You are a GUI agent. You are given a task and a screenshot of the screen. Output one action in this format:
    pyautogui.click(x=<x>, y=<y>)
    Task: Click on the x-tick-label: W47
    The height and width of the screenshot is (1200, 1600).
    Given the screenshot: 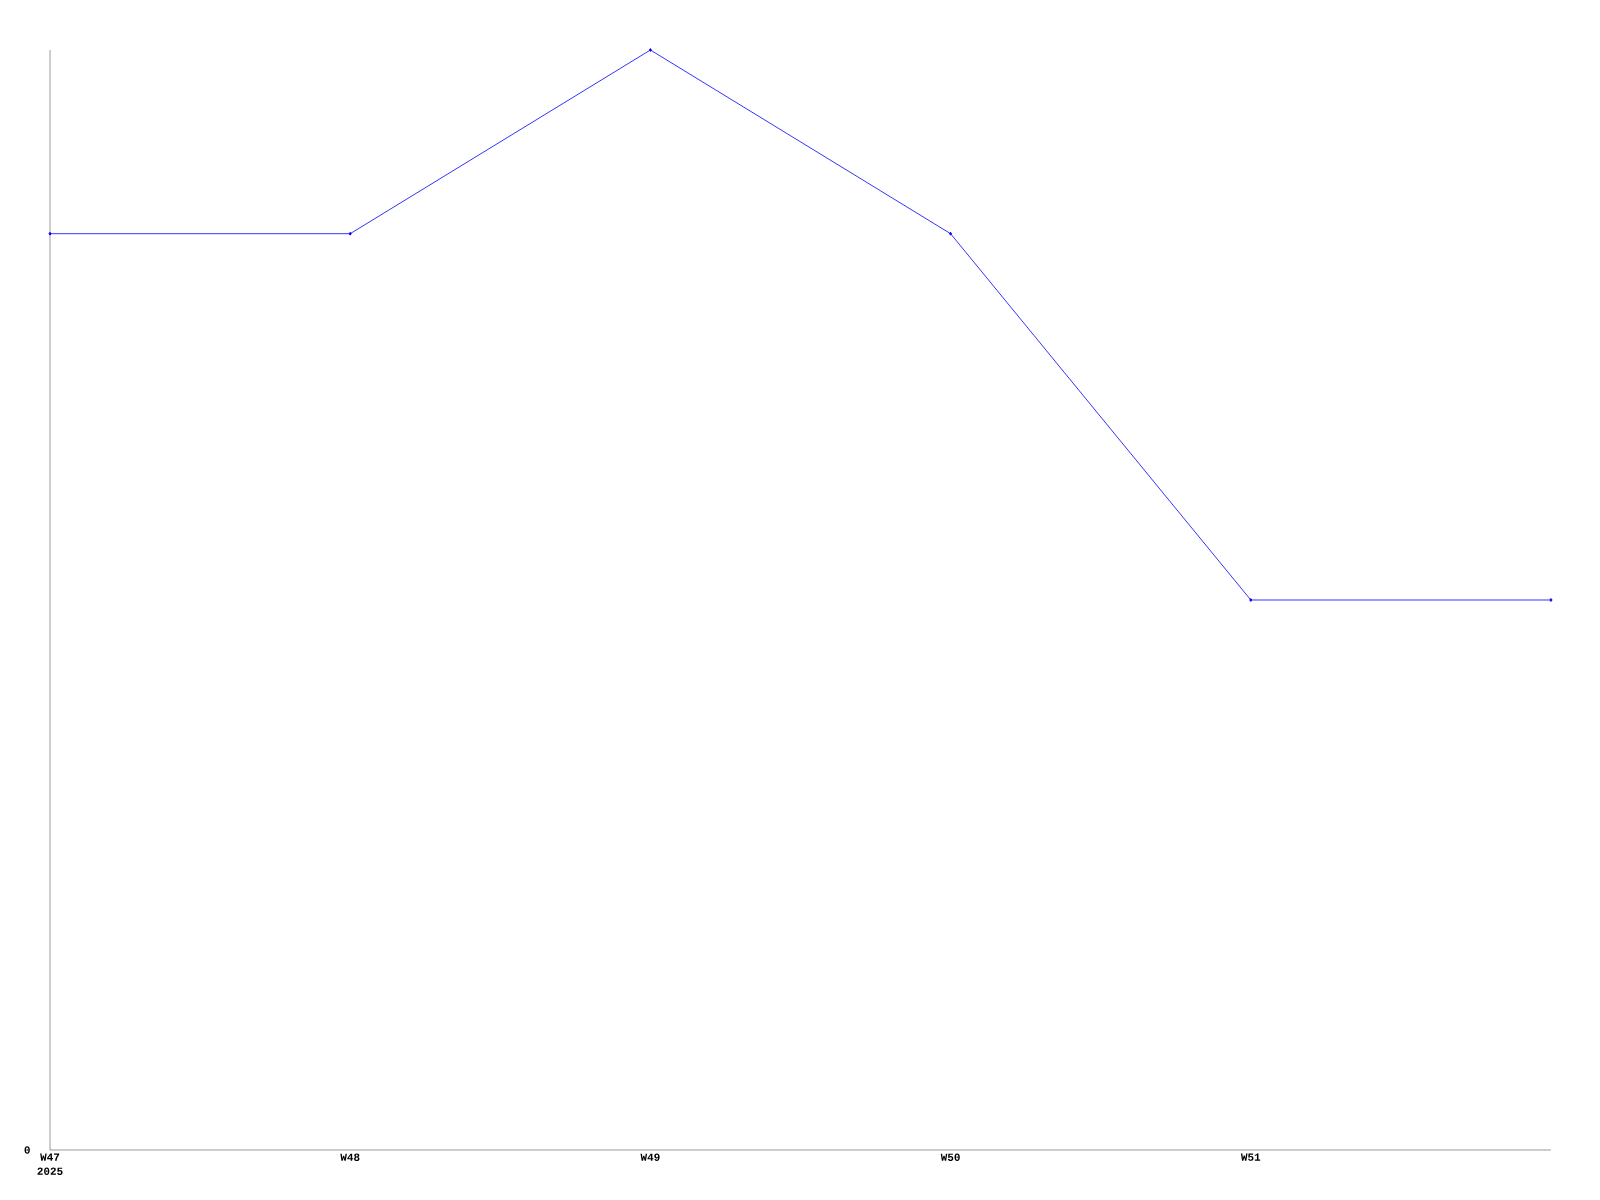 What is the action you would take?
    pyautogui.click(x=50, y=1157)
    